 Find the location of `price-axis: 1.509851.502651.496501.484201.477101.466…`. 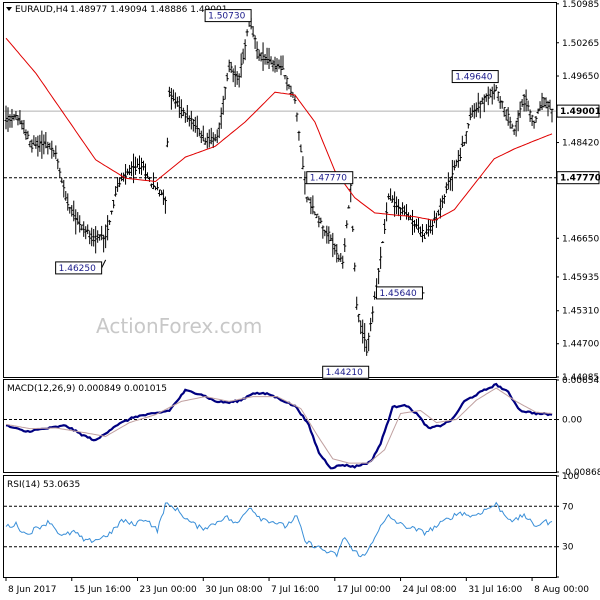

price-axis: 1.509851.502651.496501.484201.477101.466… is located at coordinates (578, 191).